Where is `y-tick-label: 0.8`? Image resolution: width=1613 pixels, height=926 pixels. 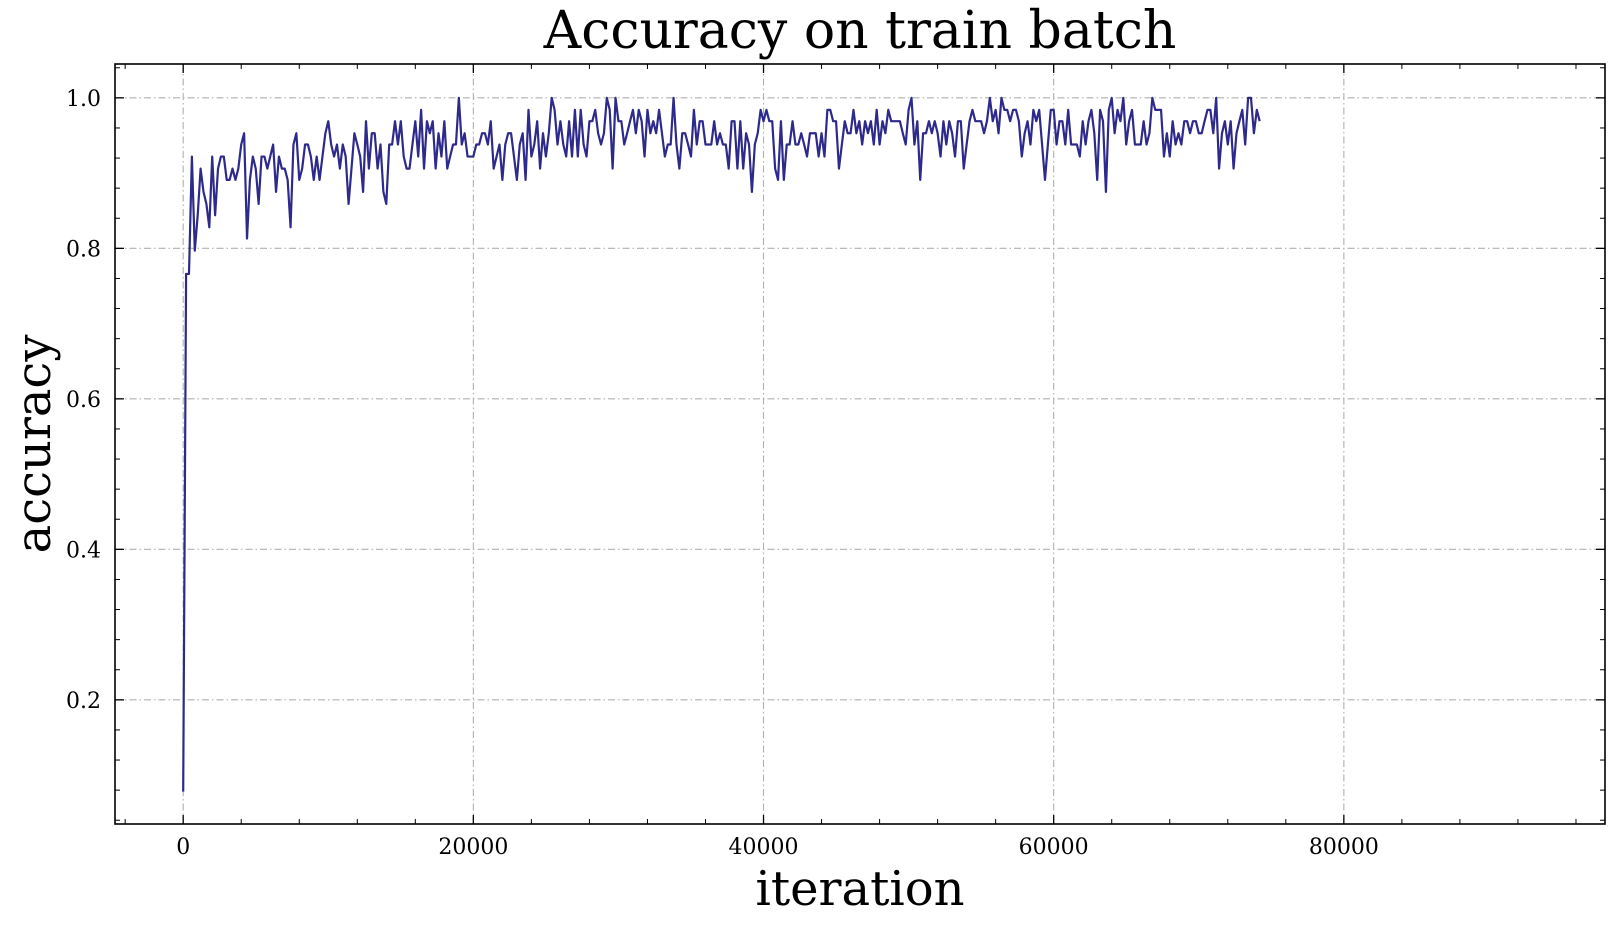
y-tick-label: 0.8 is located at coordinates (83, 249).